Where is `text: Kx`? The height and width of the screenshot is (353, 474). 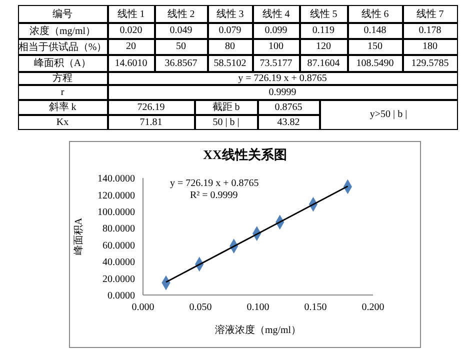 text: Kx is located at coordinates (63, 122).